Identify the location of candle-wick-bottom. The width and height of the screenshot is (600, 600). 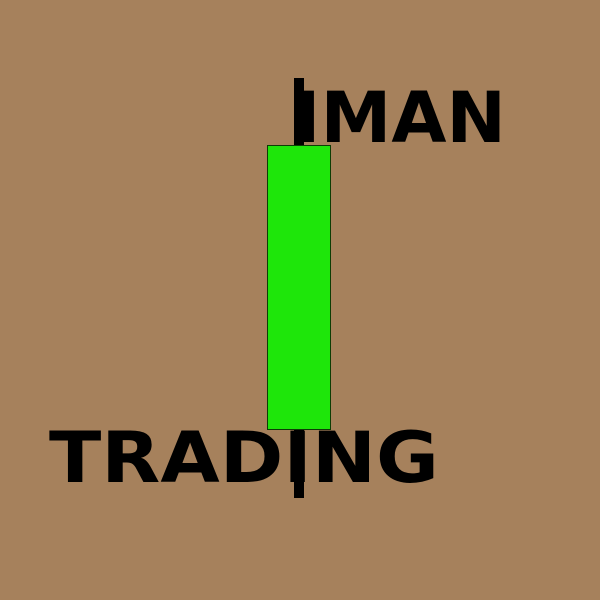
(299, 462).